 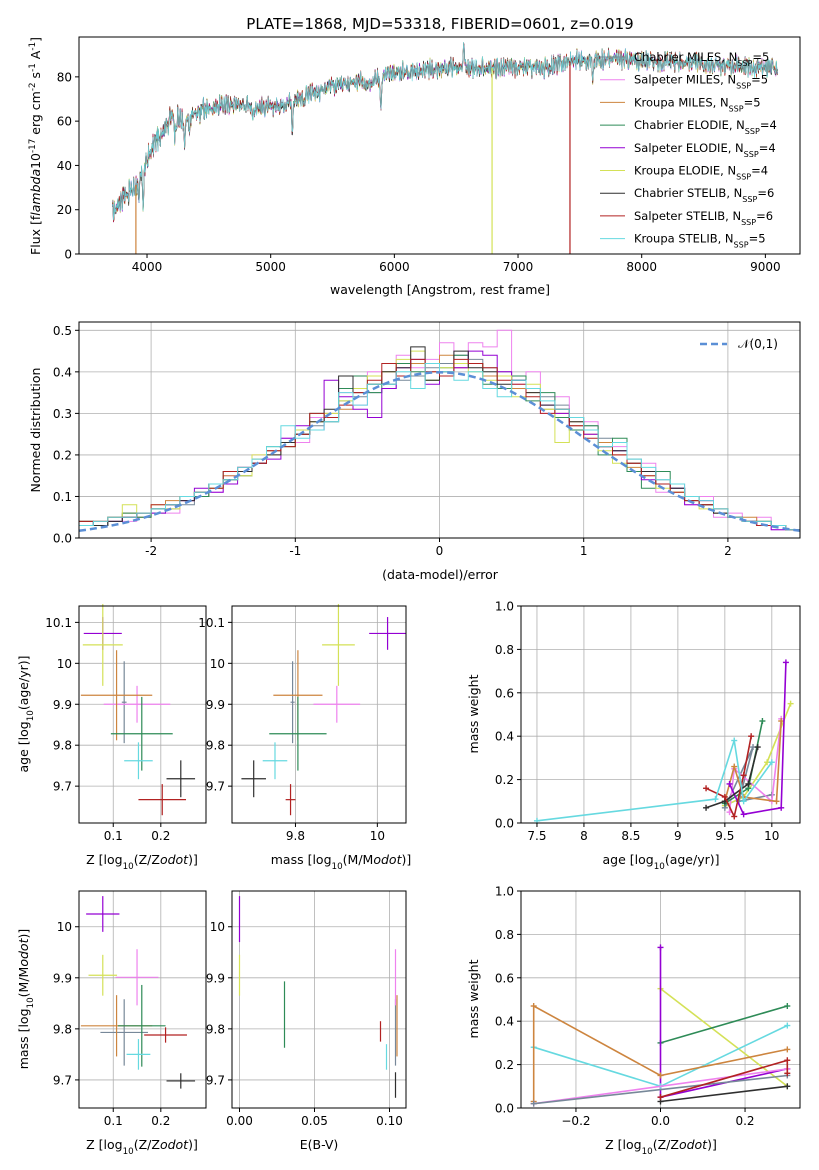 I want to click on x-axis-label: wavelength [Angstrom, rest frame], so click(x=440, y=289).